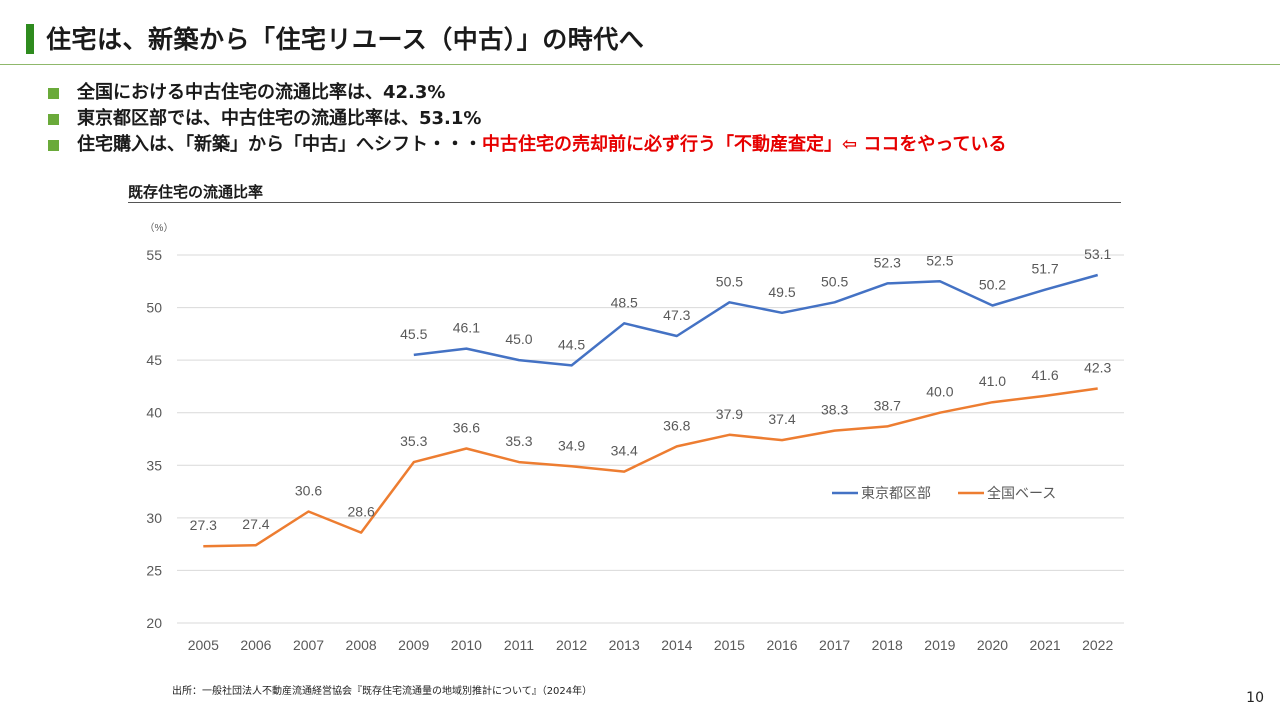  What do you see at coordinates (154, 413) in the screenshot?
I see `y-tick-label: 40` at bounding box center [154, 413].